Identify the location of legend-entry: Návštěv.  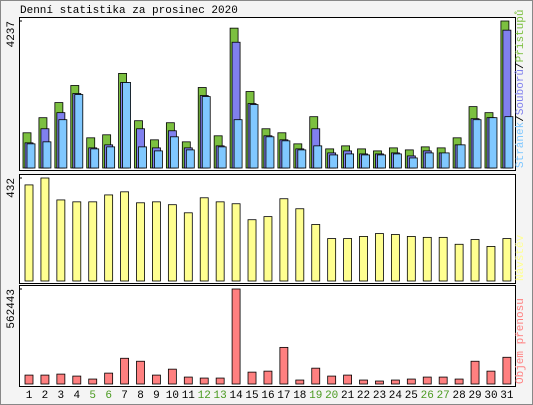
(521, 257).